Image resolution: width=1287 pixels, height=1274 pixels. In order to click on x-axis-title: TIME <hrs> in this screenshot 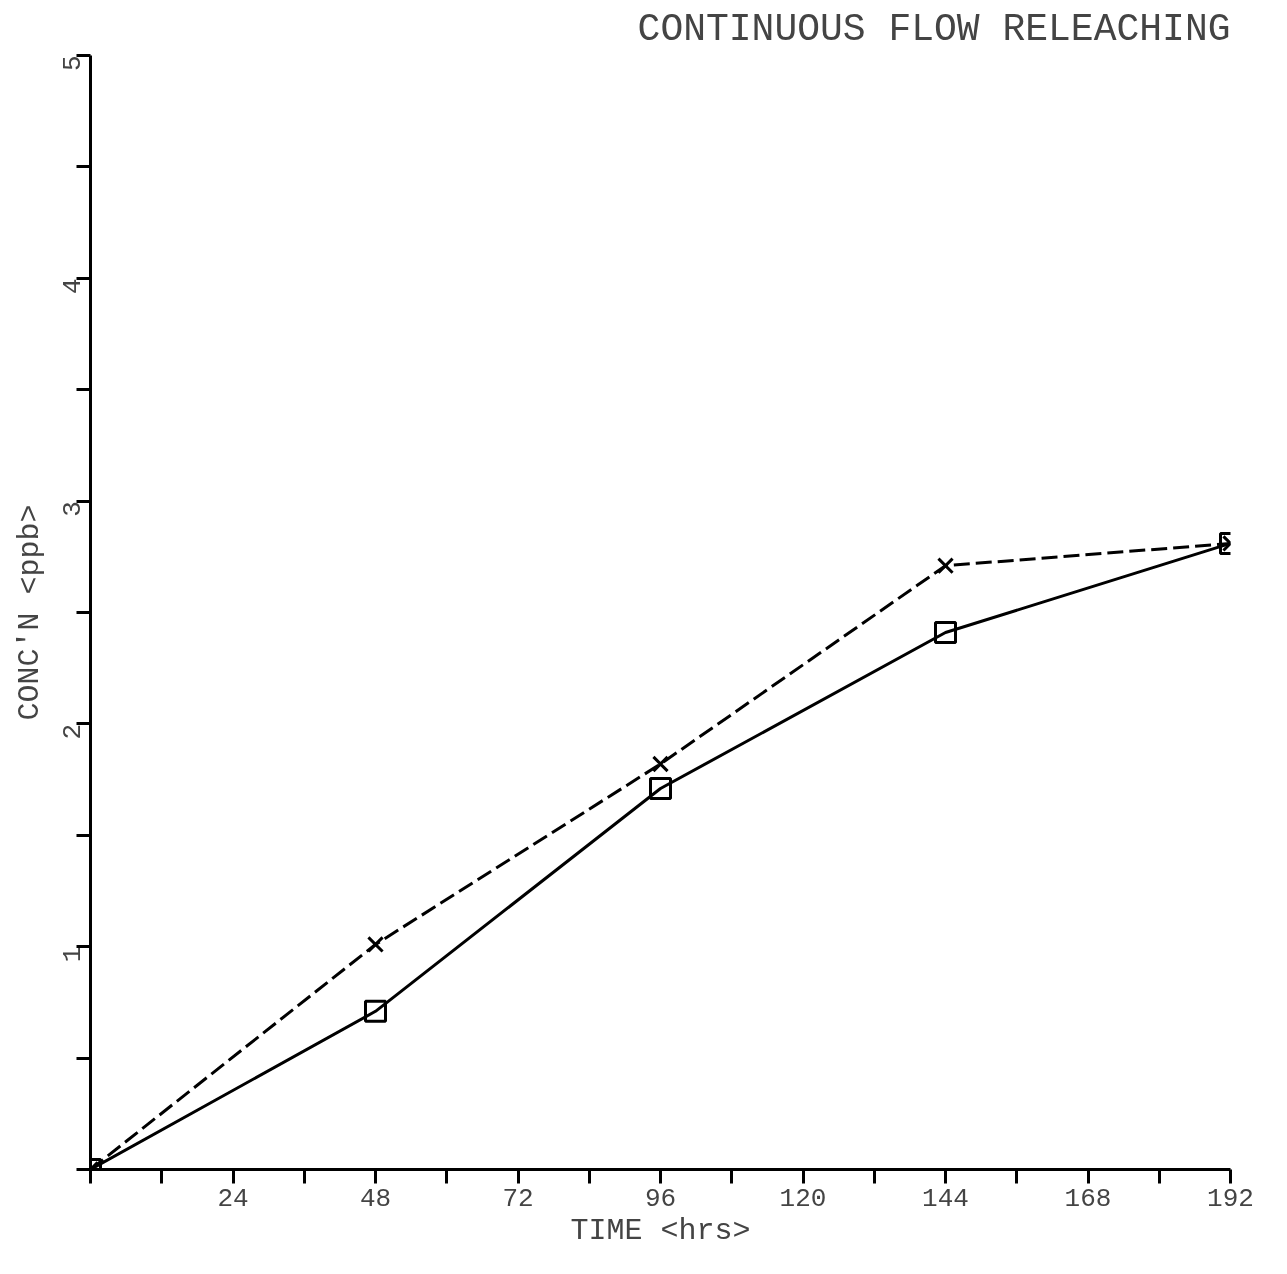, I will do `click(660, 1230)`.